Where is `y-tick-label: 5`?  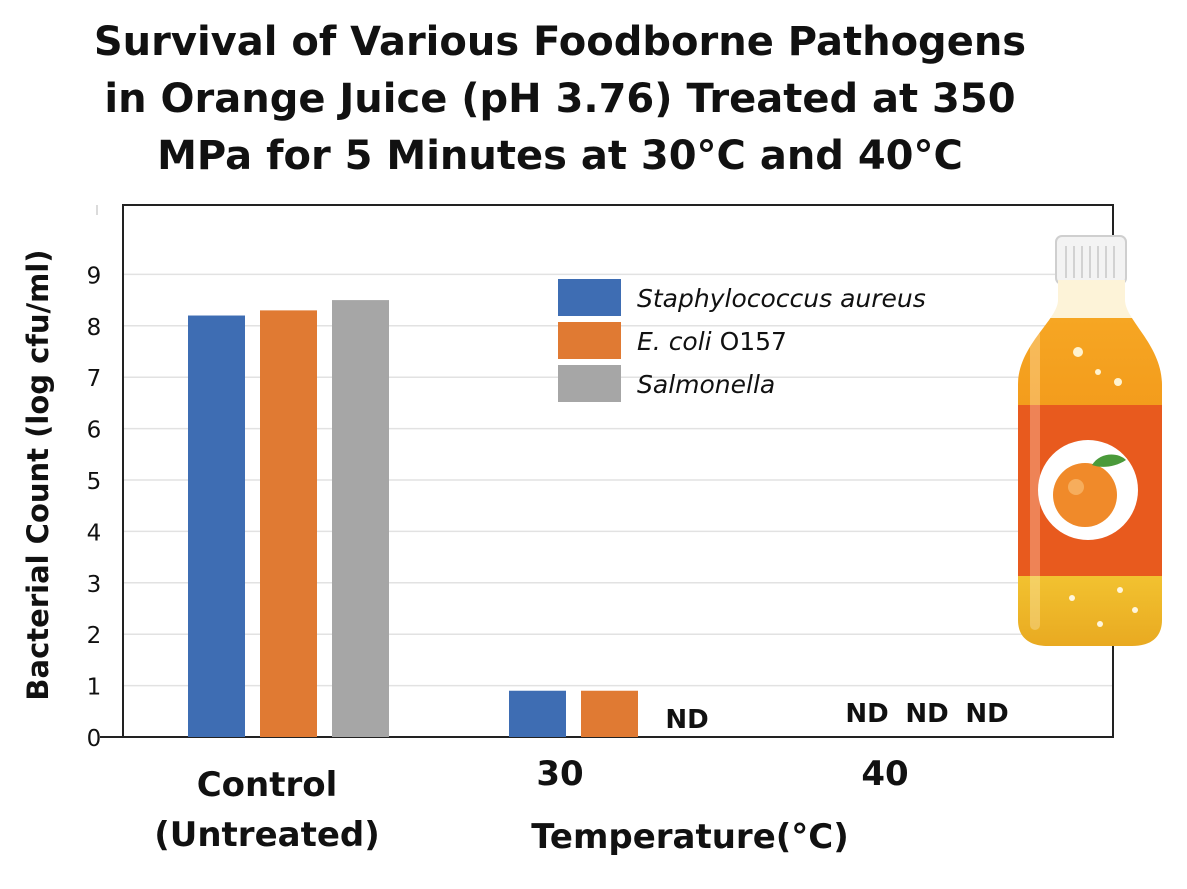
y-tick-label: 5 is located at coordinates (94, 482).